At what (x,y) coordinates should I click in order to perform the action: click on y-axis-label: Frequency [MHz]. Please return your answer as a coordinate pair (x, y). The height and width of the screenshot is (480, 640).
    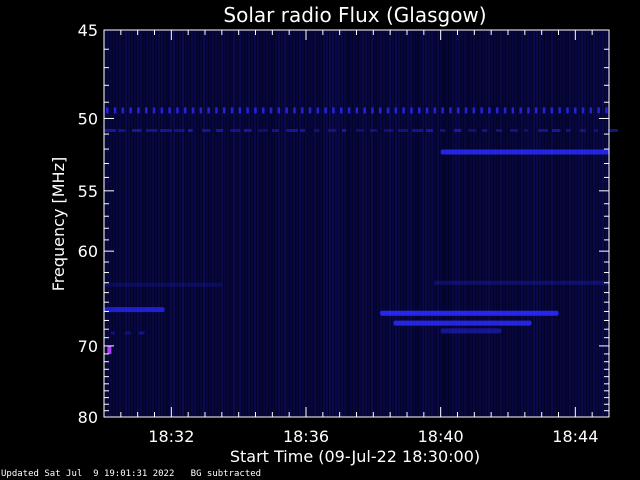
    Looking at the image, I should click on (58, 224).